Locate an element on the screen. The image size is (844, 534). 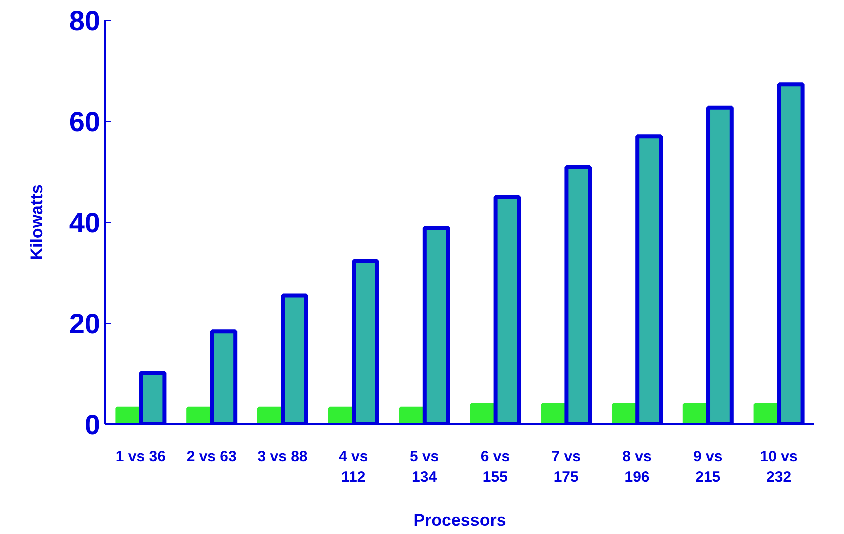
x-tick-label: 5 vs 134 is located at coordinates (425, 467).